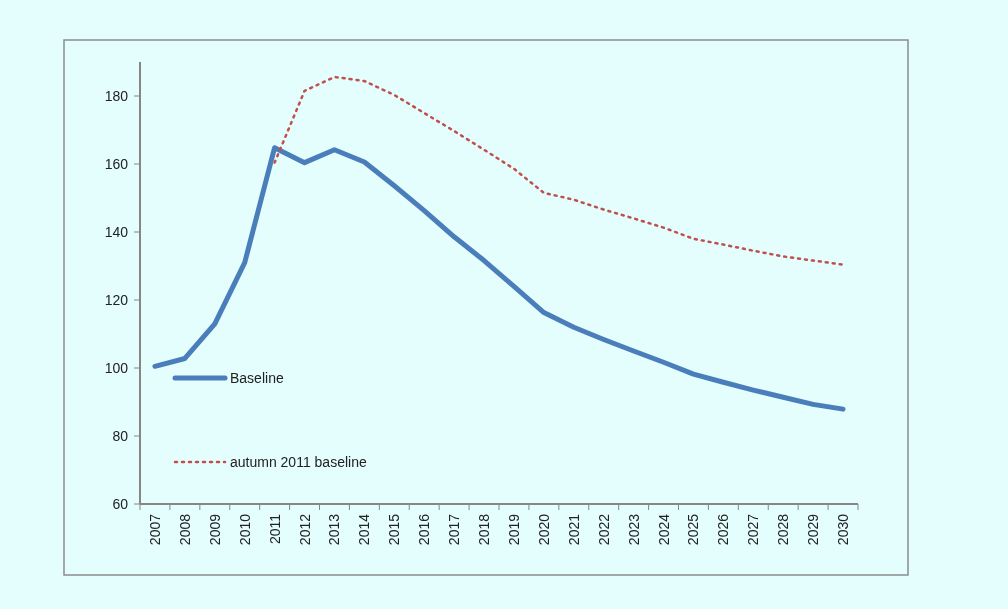 The image size is (1008, 609). What do you see at coordinates (513, 529) in the screenshot?
I see `x-tick-label: 2019` at bounding box center [513, 529].